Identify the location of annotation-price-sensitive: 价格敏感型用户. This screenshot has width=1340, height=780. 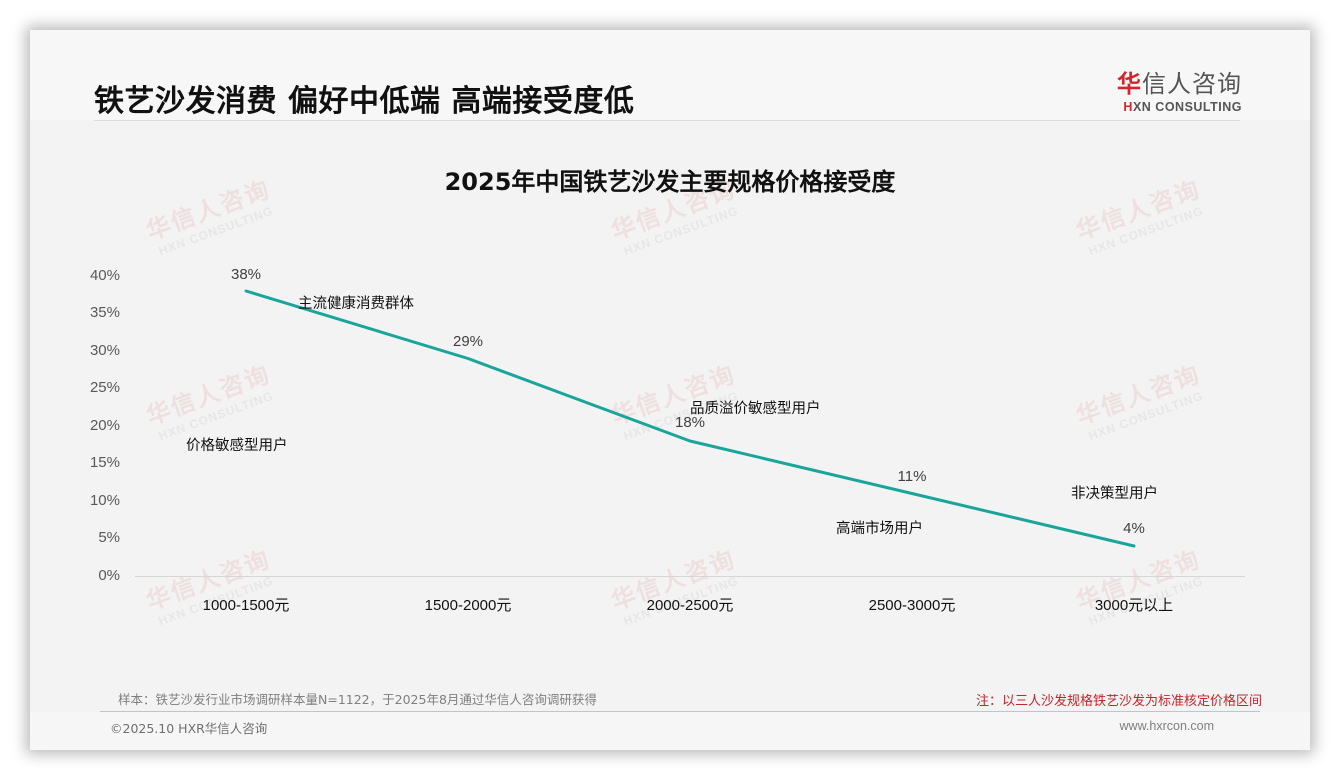
(237, 446).